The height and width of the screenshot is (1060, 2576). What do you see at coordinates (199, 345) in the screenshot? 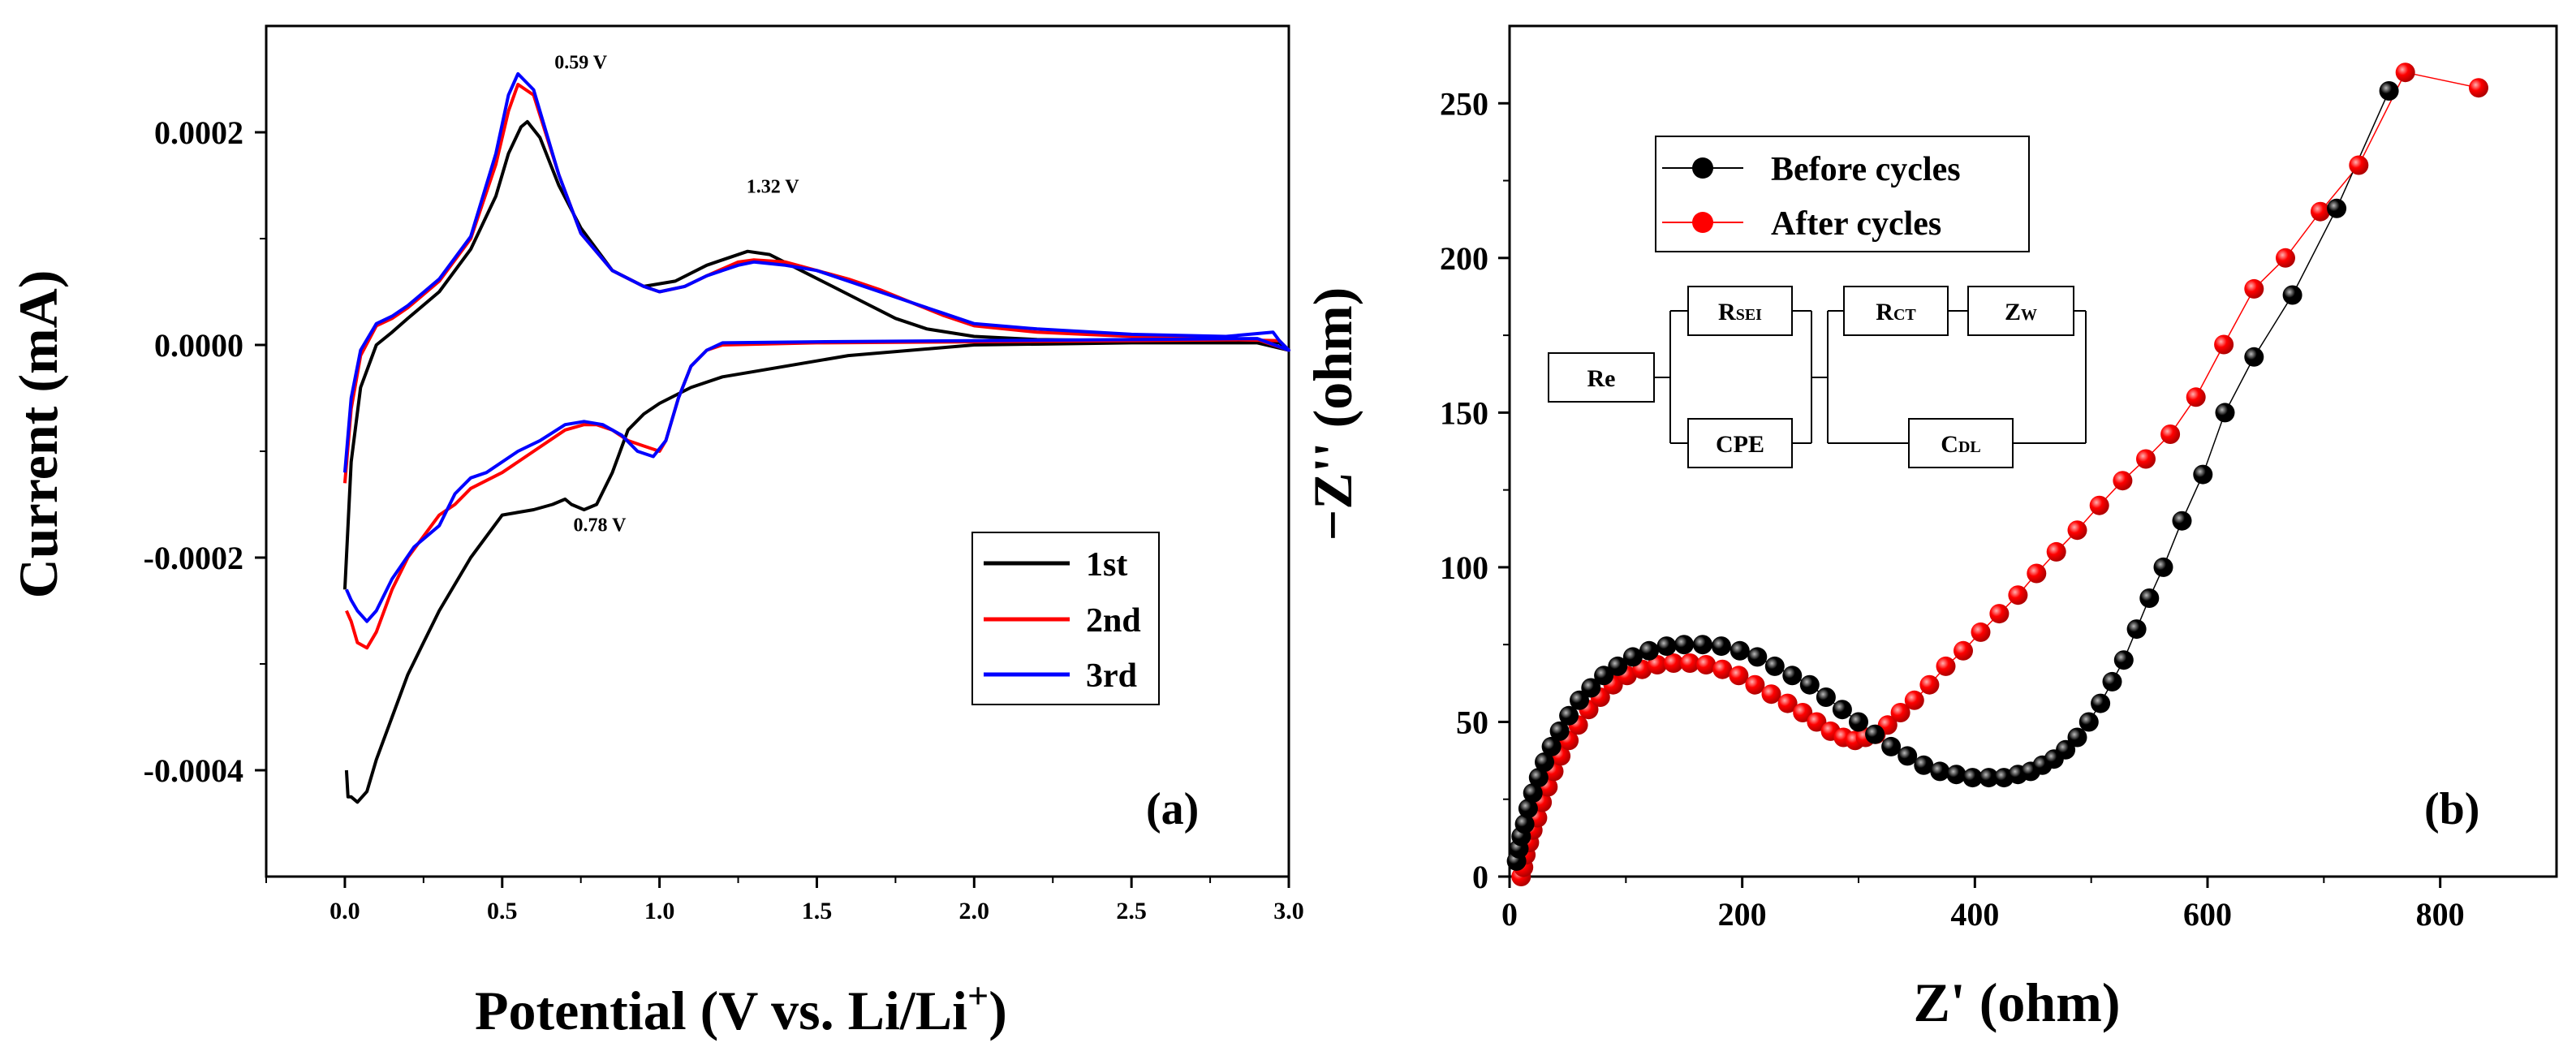
I see `cv-y-tick-label: 0.0000` at bounding box center [199, 345].